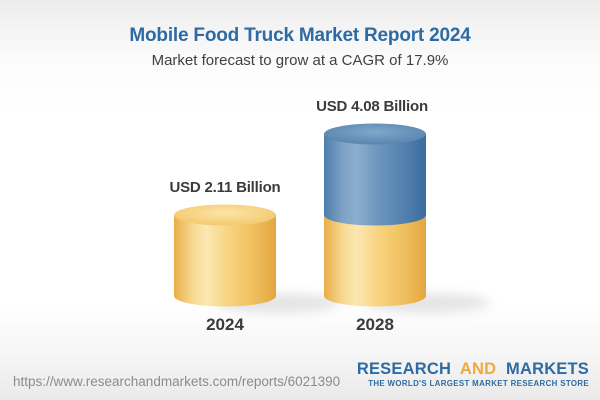 Image resolution: width=600 pixels, height=400 pixels. I want to click on value-label-2028: USD 4.08 Billion, so click(372, 106).